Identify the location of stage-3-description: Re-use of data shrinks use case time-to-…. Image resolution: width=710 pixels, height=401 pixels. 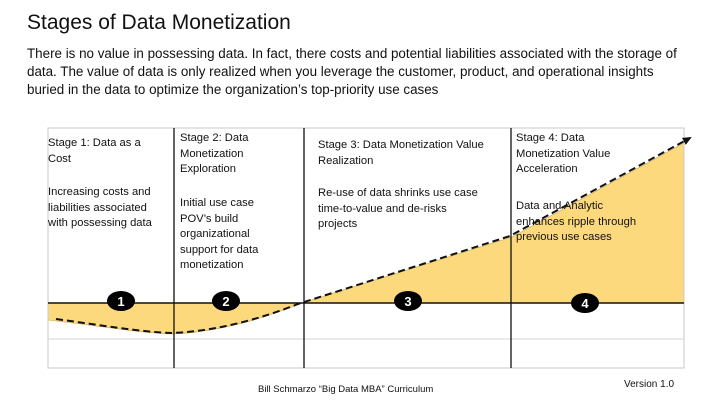
(398, 209).